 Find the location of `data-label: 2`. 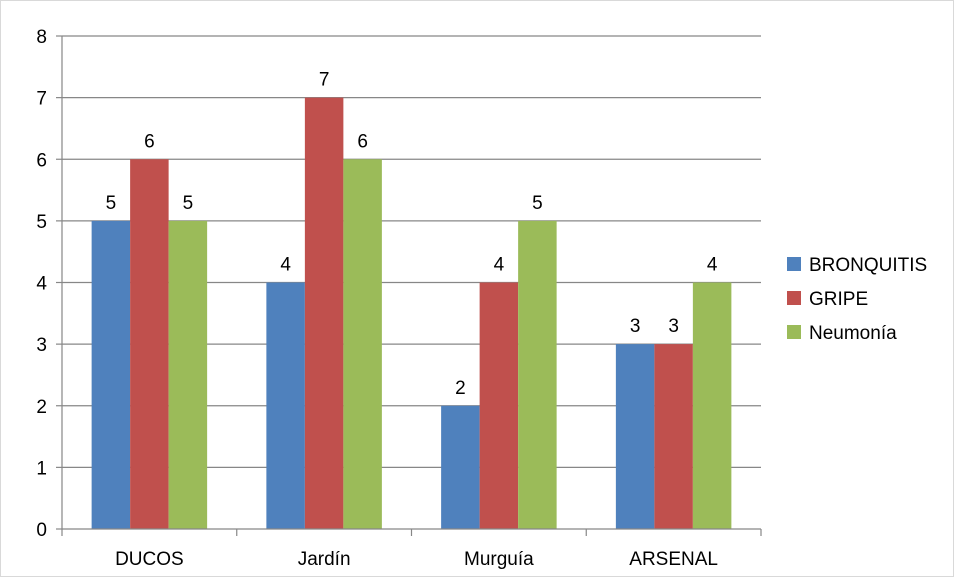

data-label: 2 is located at coordinates (460, 388).